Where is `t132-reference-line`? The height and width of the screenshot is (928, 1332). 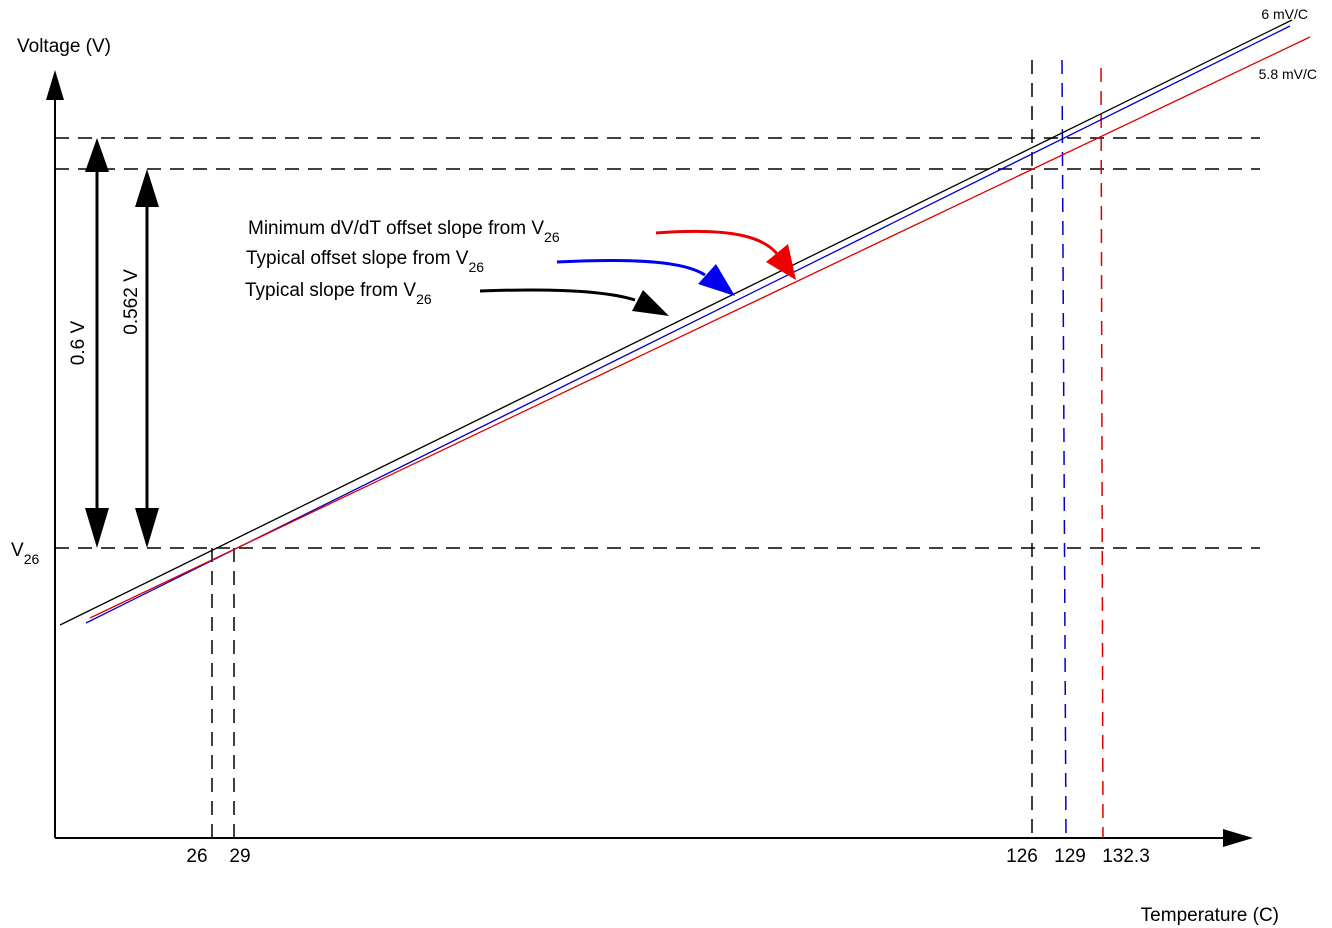 t132-reference-line is located at coordinates (1102, 453).